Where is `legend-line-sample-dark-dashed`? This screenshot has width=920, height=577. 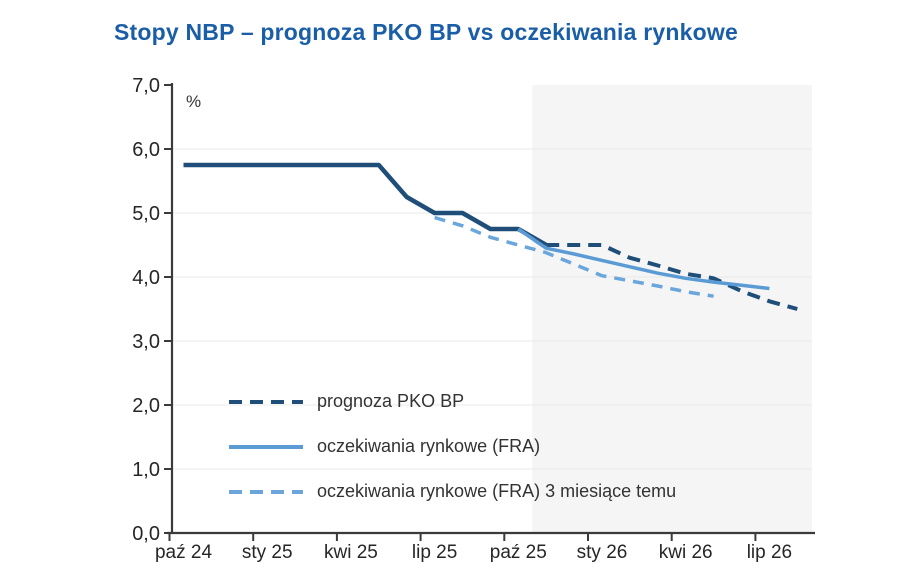 legend-line-sample-dark-dashed is located at coordinates (266, 401).